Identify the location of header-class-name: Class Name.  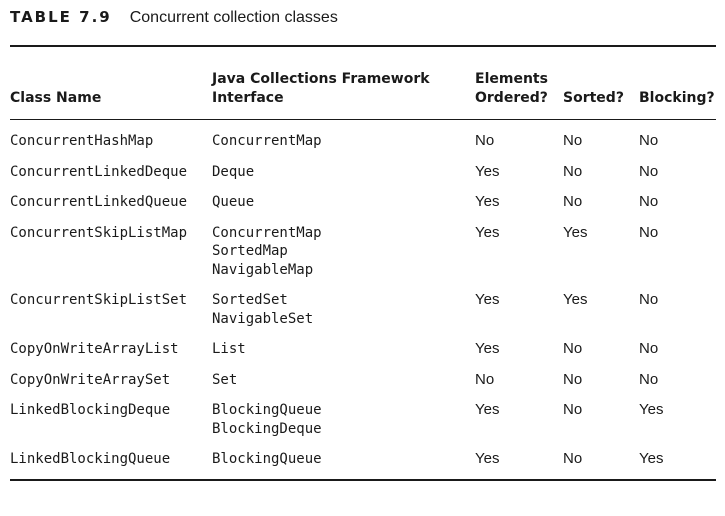
(111, 83).